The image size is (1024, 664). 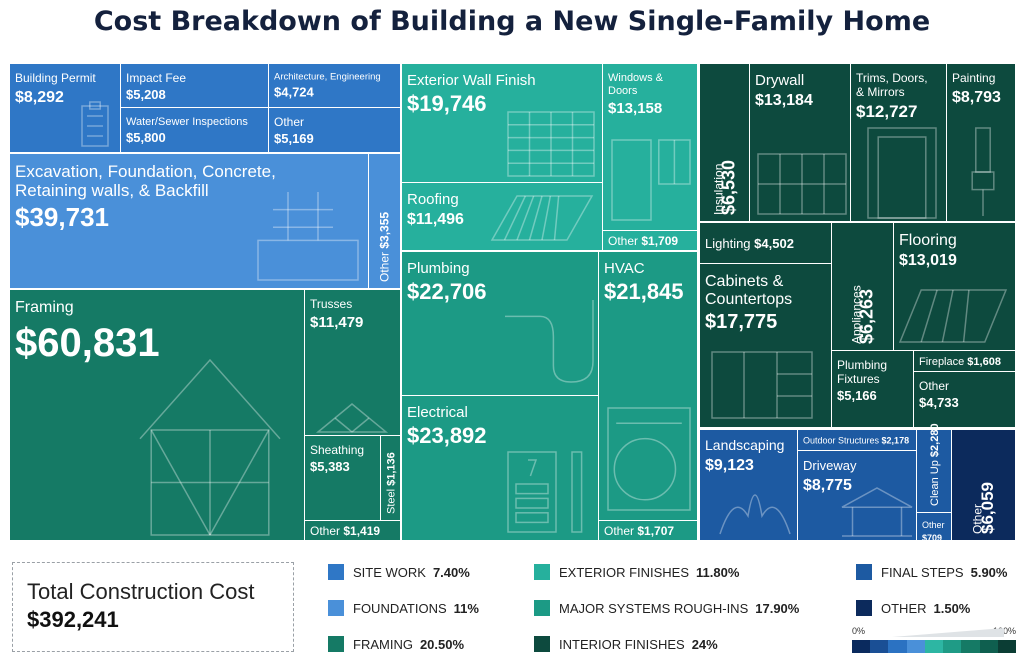 I want to click on tile-steel: Steel $1,136, so click(x=390, y=478).